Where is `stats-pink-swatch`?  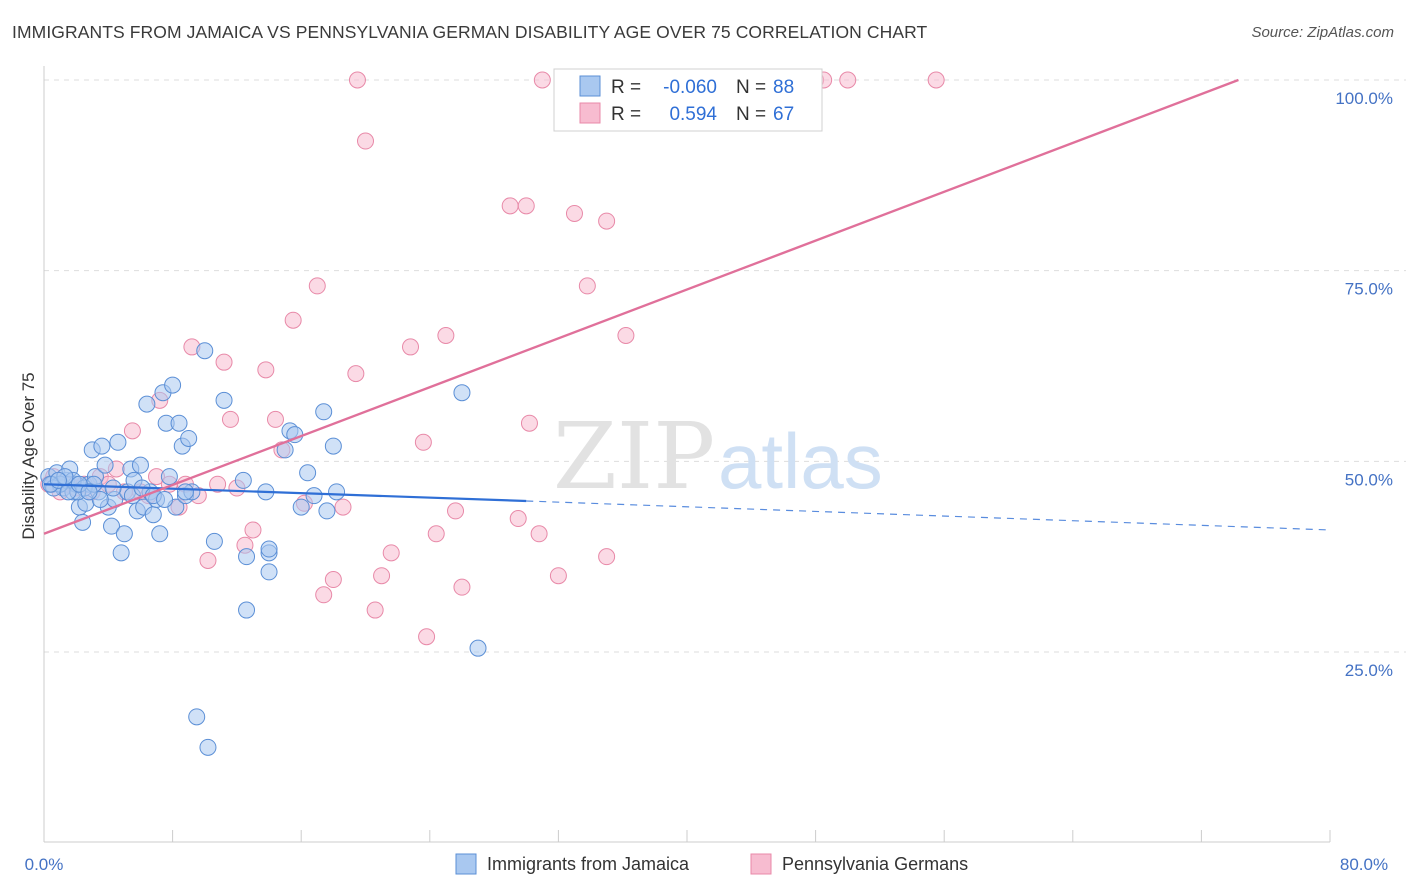
stats-pink-swatch is located at coordinates (590, 113).